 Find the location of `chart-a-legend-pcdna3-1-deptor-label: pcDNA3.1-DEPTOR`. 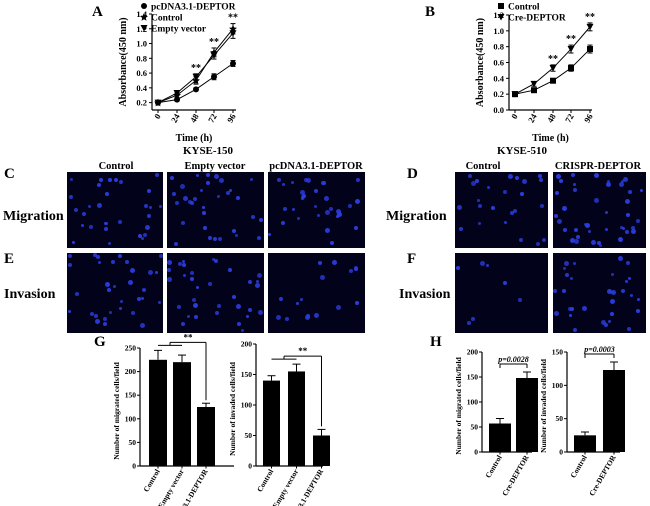

chart-a-legend-pcdna3-1-deptor-label: pcDNA3.1-DEPTOR is located at coordinates (193, 8).